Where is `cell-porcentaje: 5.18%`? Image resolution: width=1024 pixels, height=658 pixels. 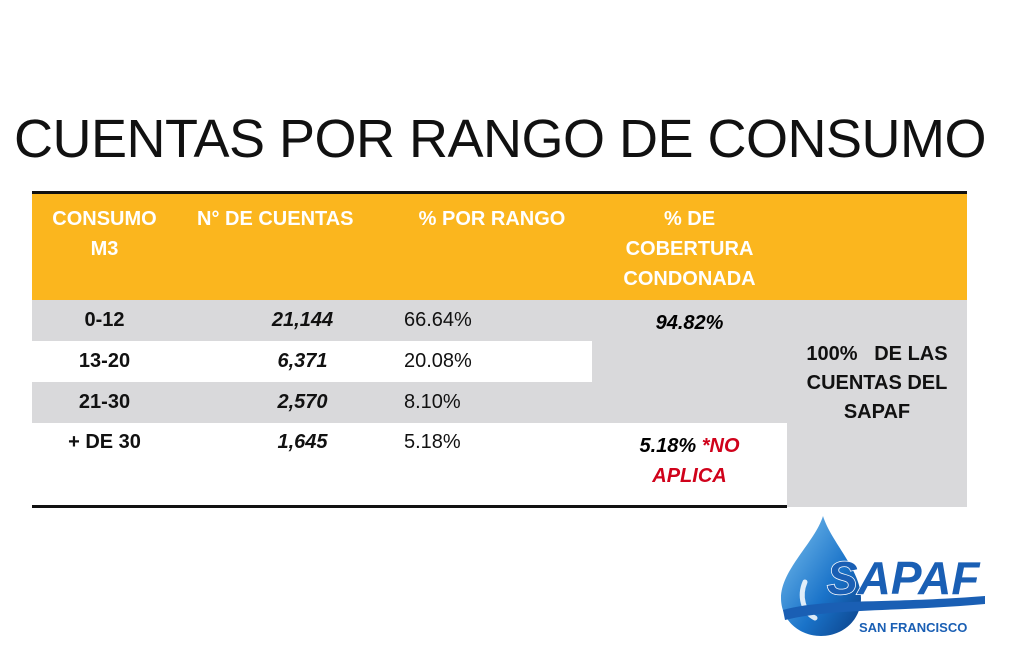 cell-porcentaje: 5.18% is located at coordinates (492, 465).